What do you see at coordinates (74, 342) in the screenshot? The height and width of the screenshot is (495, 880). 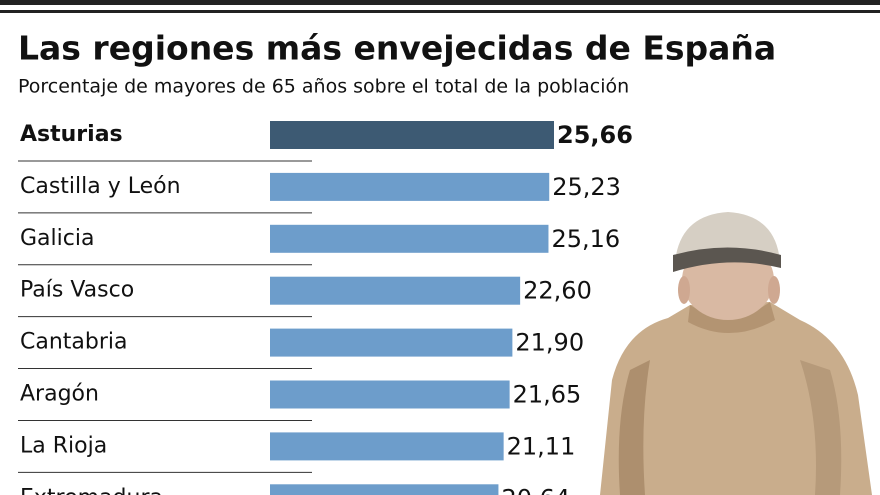 I see `category-label: Cantabria` at bounding box center [74, 342].